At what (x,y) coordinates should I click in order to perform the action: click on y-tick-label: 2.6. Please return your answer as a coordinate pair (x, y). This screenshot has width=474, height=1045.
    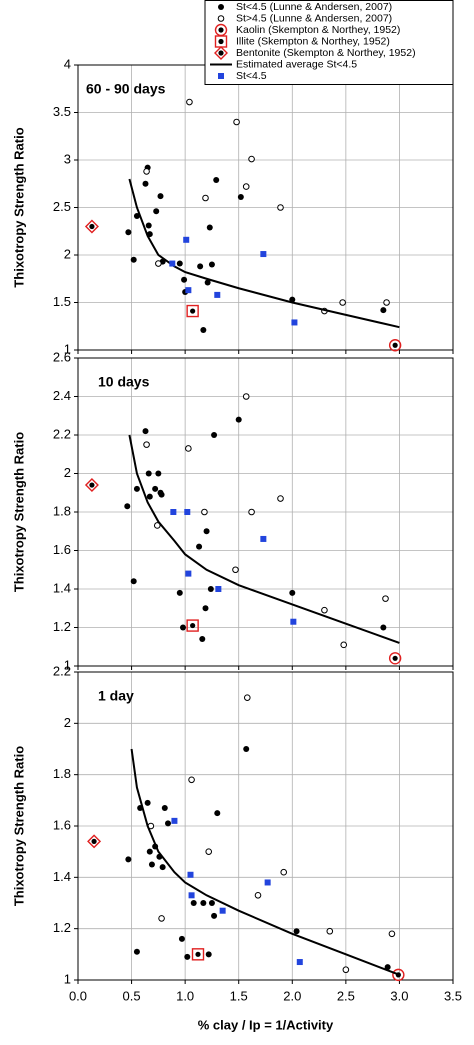
    Looking at the image, I should click on (62, 356).